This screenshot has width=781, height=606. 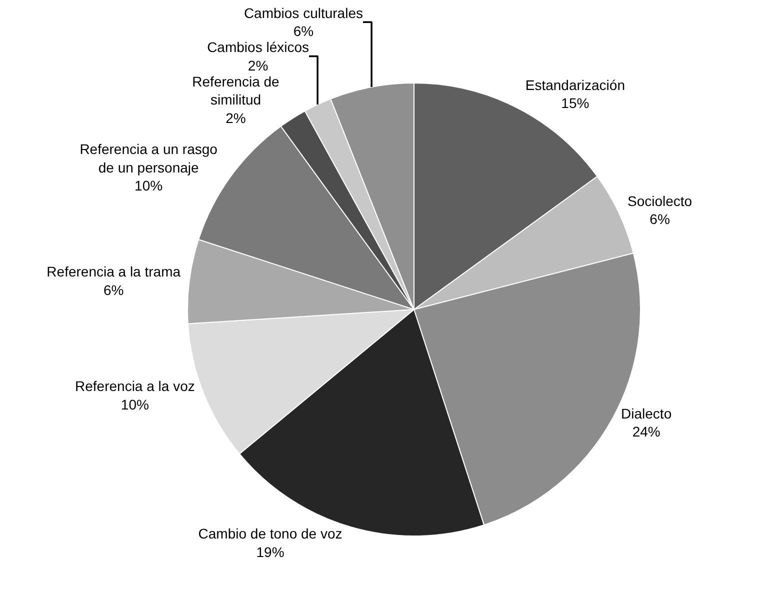 What do you see at coordinates (304, 12) in the screenshot?
I see `slice-label: Cambios culturales` at bounding box center [304, 12].